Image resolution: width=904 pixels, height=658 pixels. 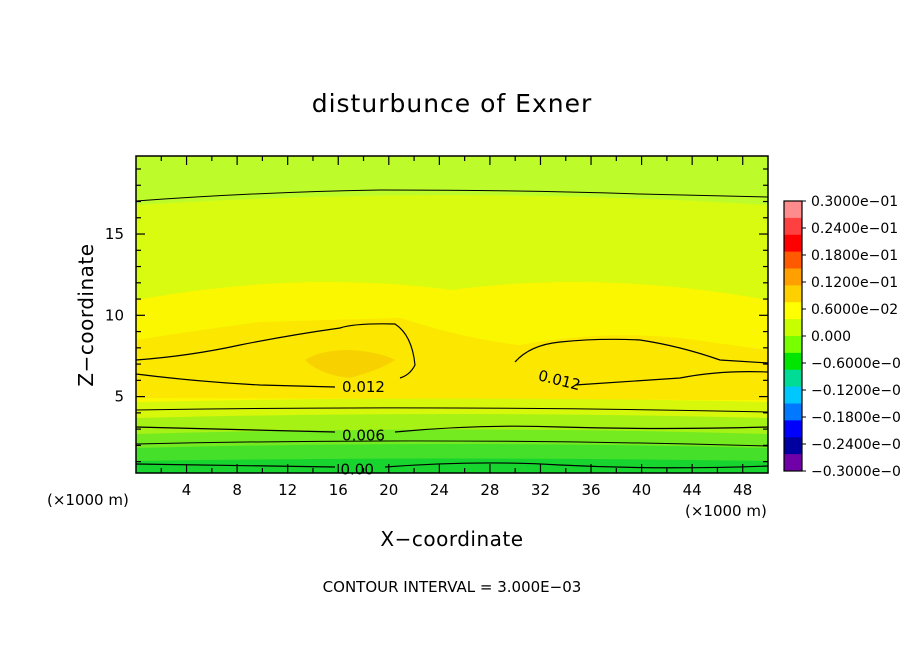 What do you see at coordinates (452, 195) in the screenshot?
I see `contour-line-upper` at bounding box center [452, 195].